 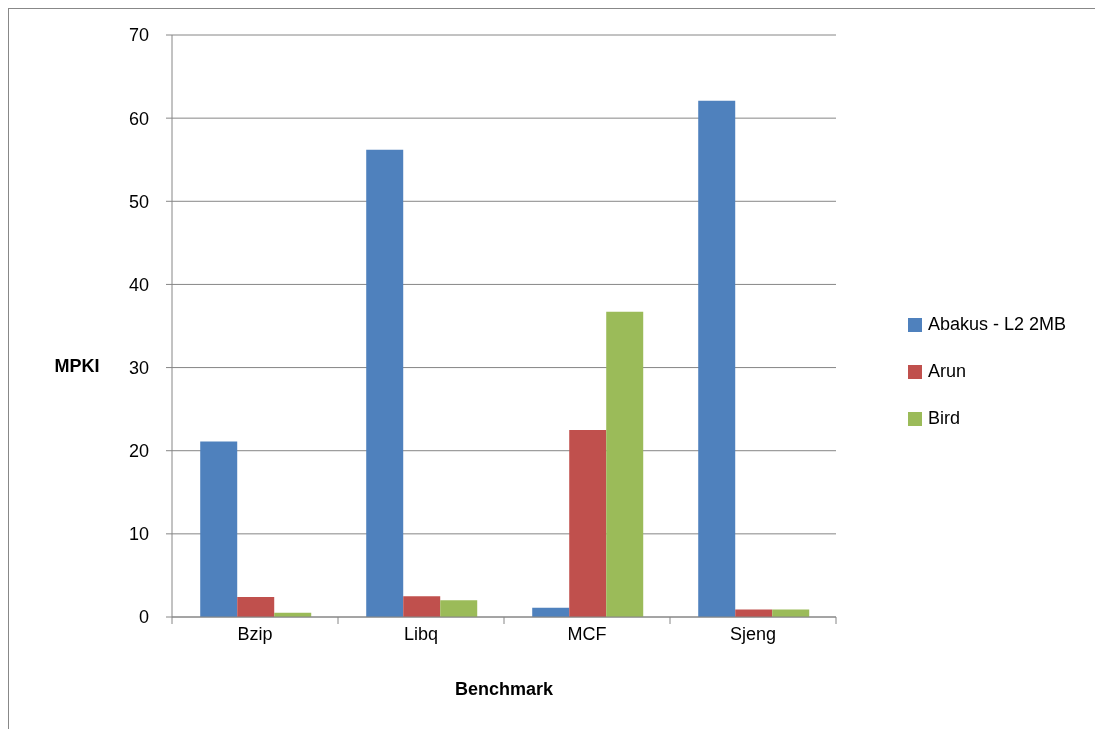 I want to click on x-tick-label: Bzip, so click(x=255, y=634).